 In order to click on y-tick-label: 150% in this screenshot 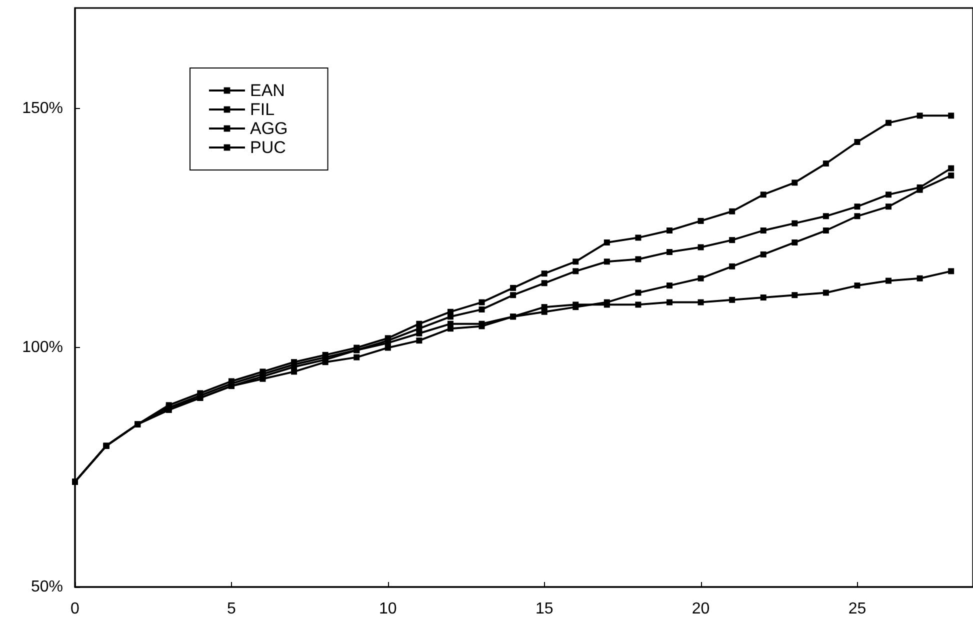, I will do `click(42, 108)`.